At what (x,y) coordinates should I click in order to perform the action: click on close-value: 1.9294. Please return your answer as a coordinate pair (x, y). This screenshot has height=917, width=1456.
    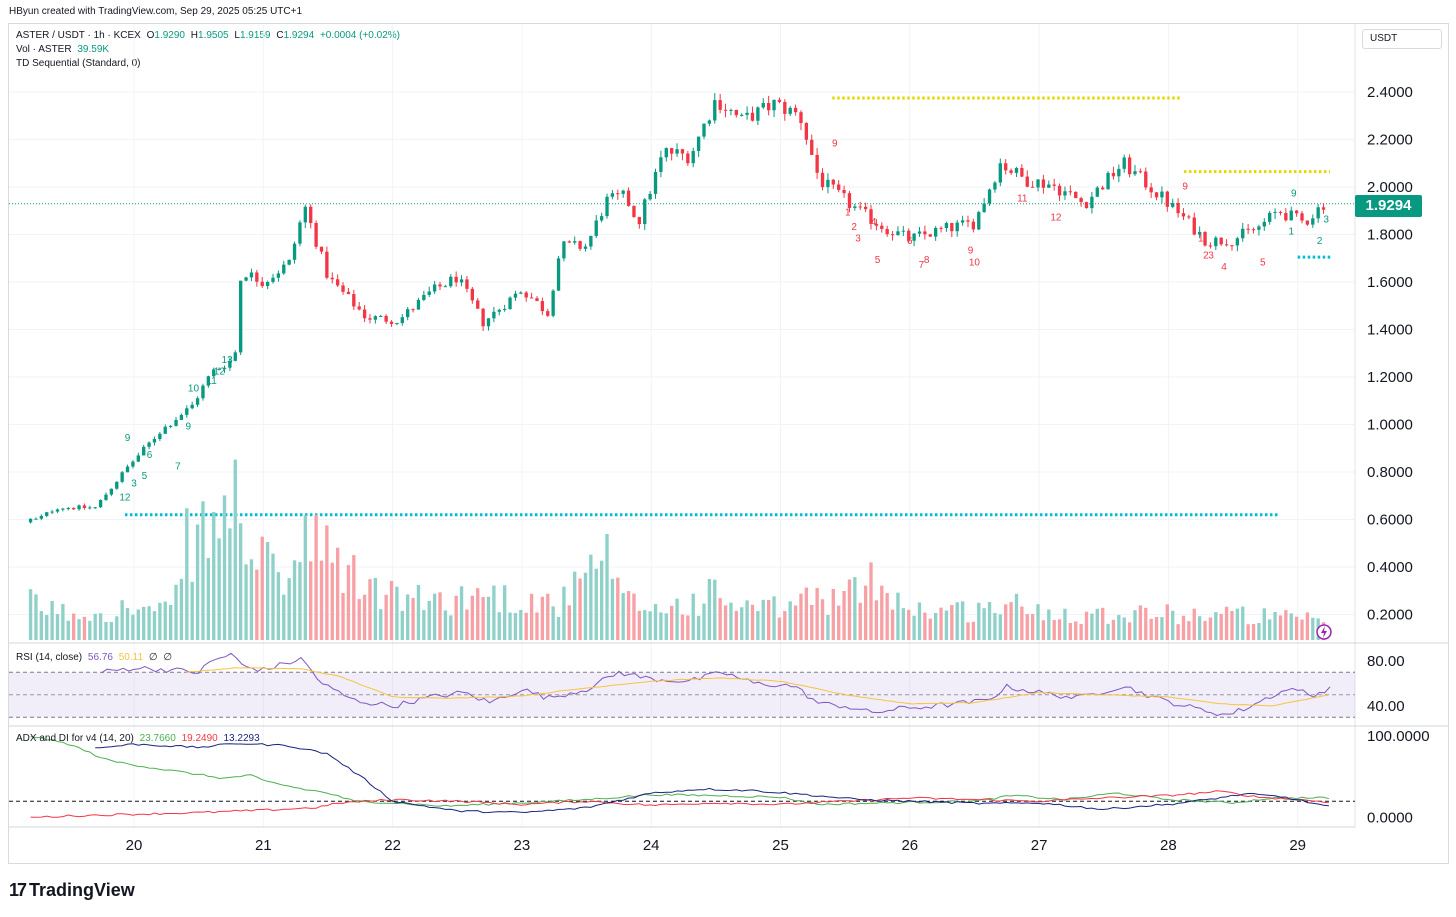
    Looking at the image, I should click on (299, 35).